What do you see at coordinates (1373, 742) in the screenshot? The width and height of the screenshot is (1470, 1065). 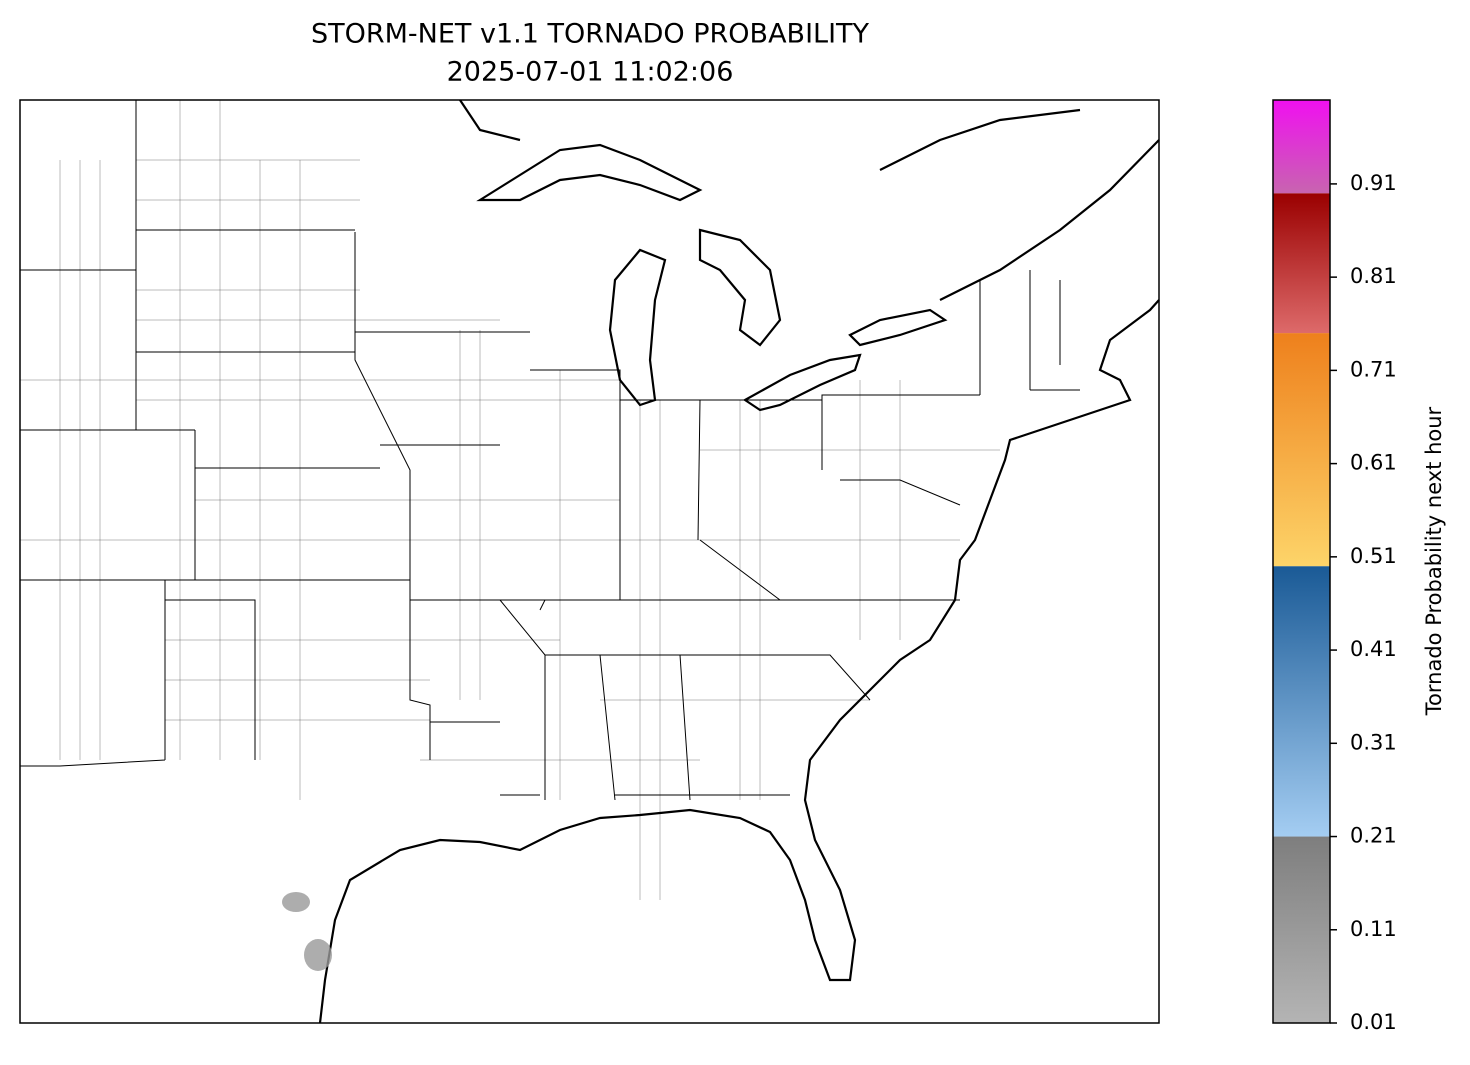 I see `tick-label: 0.31` at bounding box center [1373, 742].